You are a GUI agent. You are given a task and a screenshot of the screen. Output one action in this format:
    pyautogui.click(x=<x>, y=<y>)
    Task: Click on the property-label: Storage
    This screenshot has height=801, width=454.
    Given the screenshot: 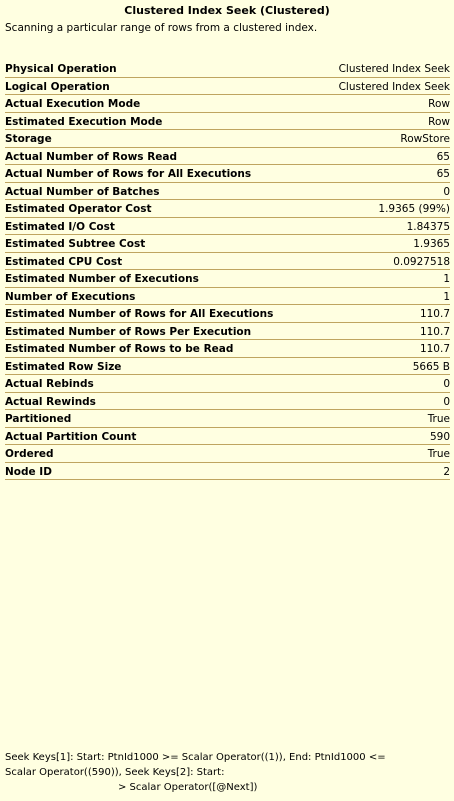 What is the action you would take?
    pyautogui.click(x=28, y=139)
    